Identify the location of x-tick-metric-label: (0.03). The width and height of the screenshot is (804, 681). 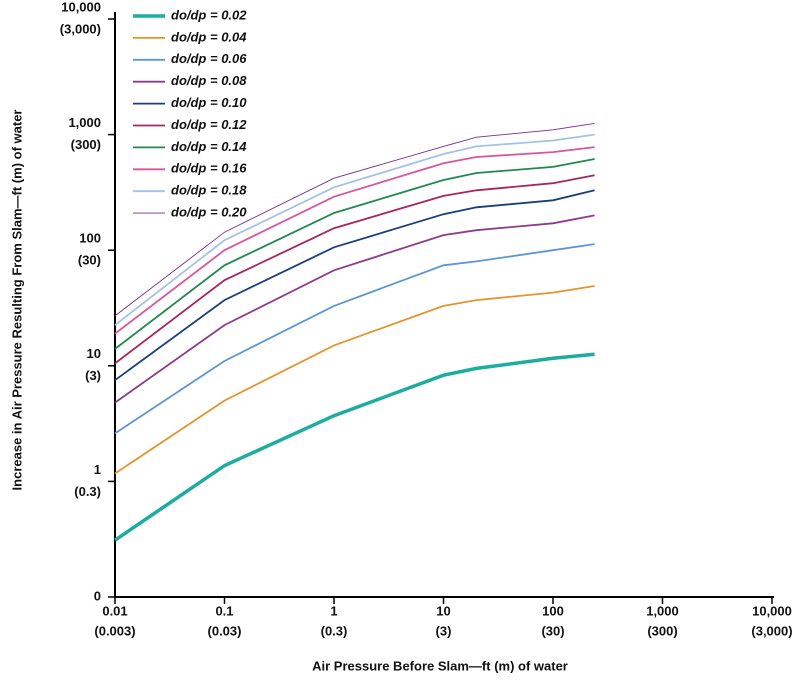
(225, 630).